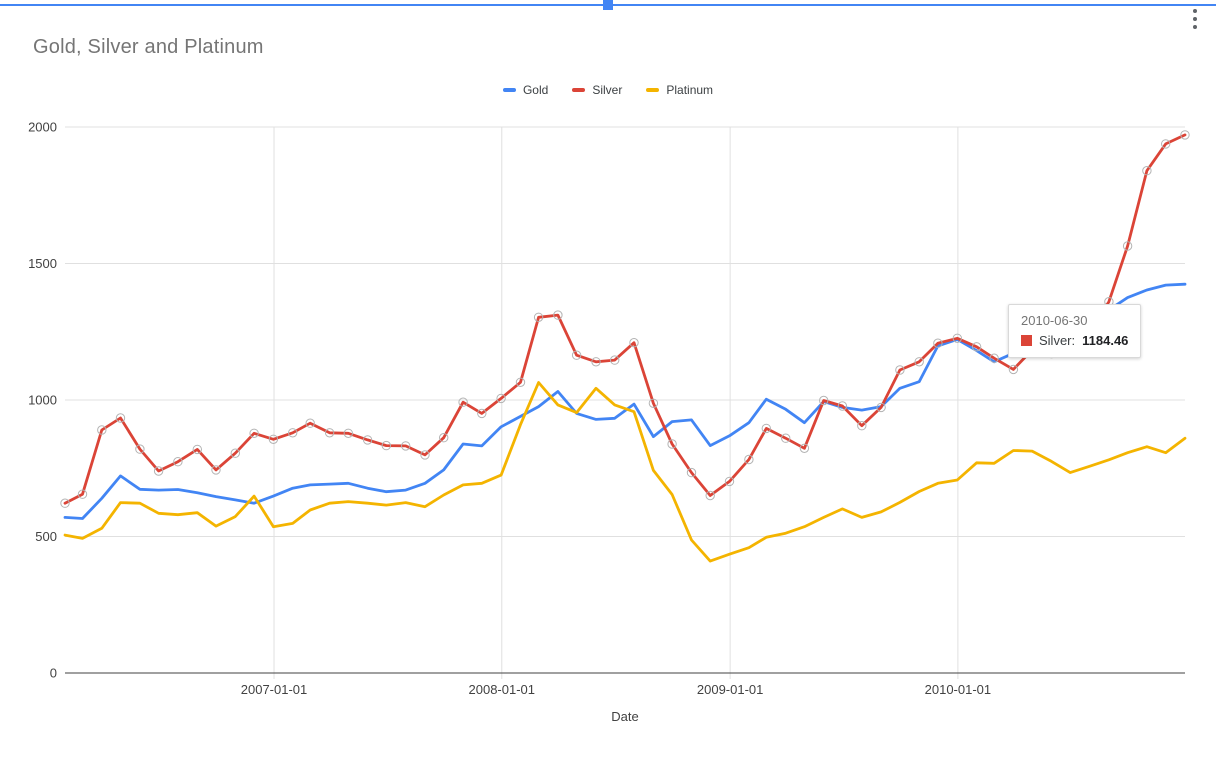 The image size is (1216, 757). What do you see at coordinates (608, 5) in the screenshot?
I see `chart-resize-handle` at bounding box center [608, 5].